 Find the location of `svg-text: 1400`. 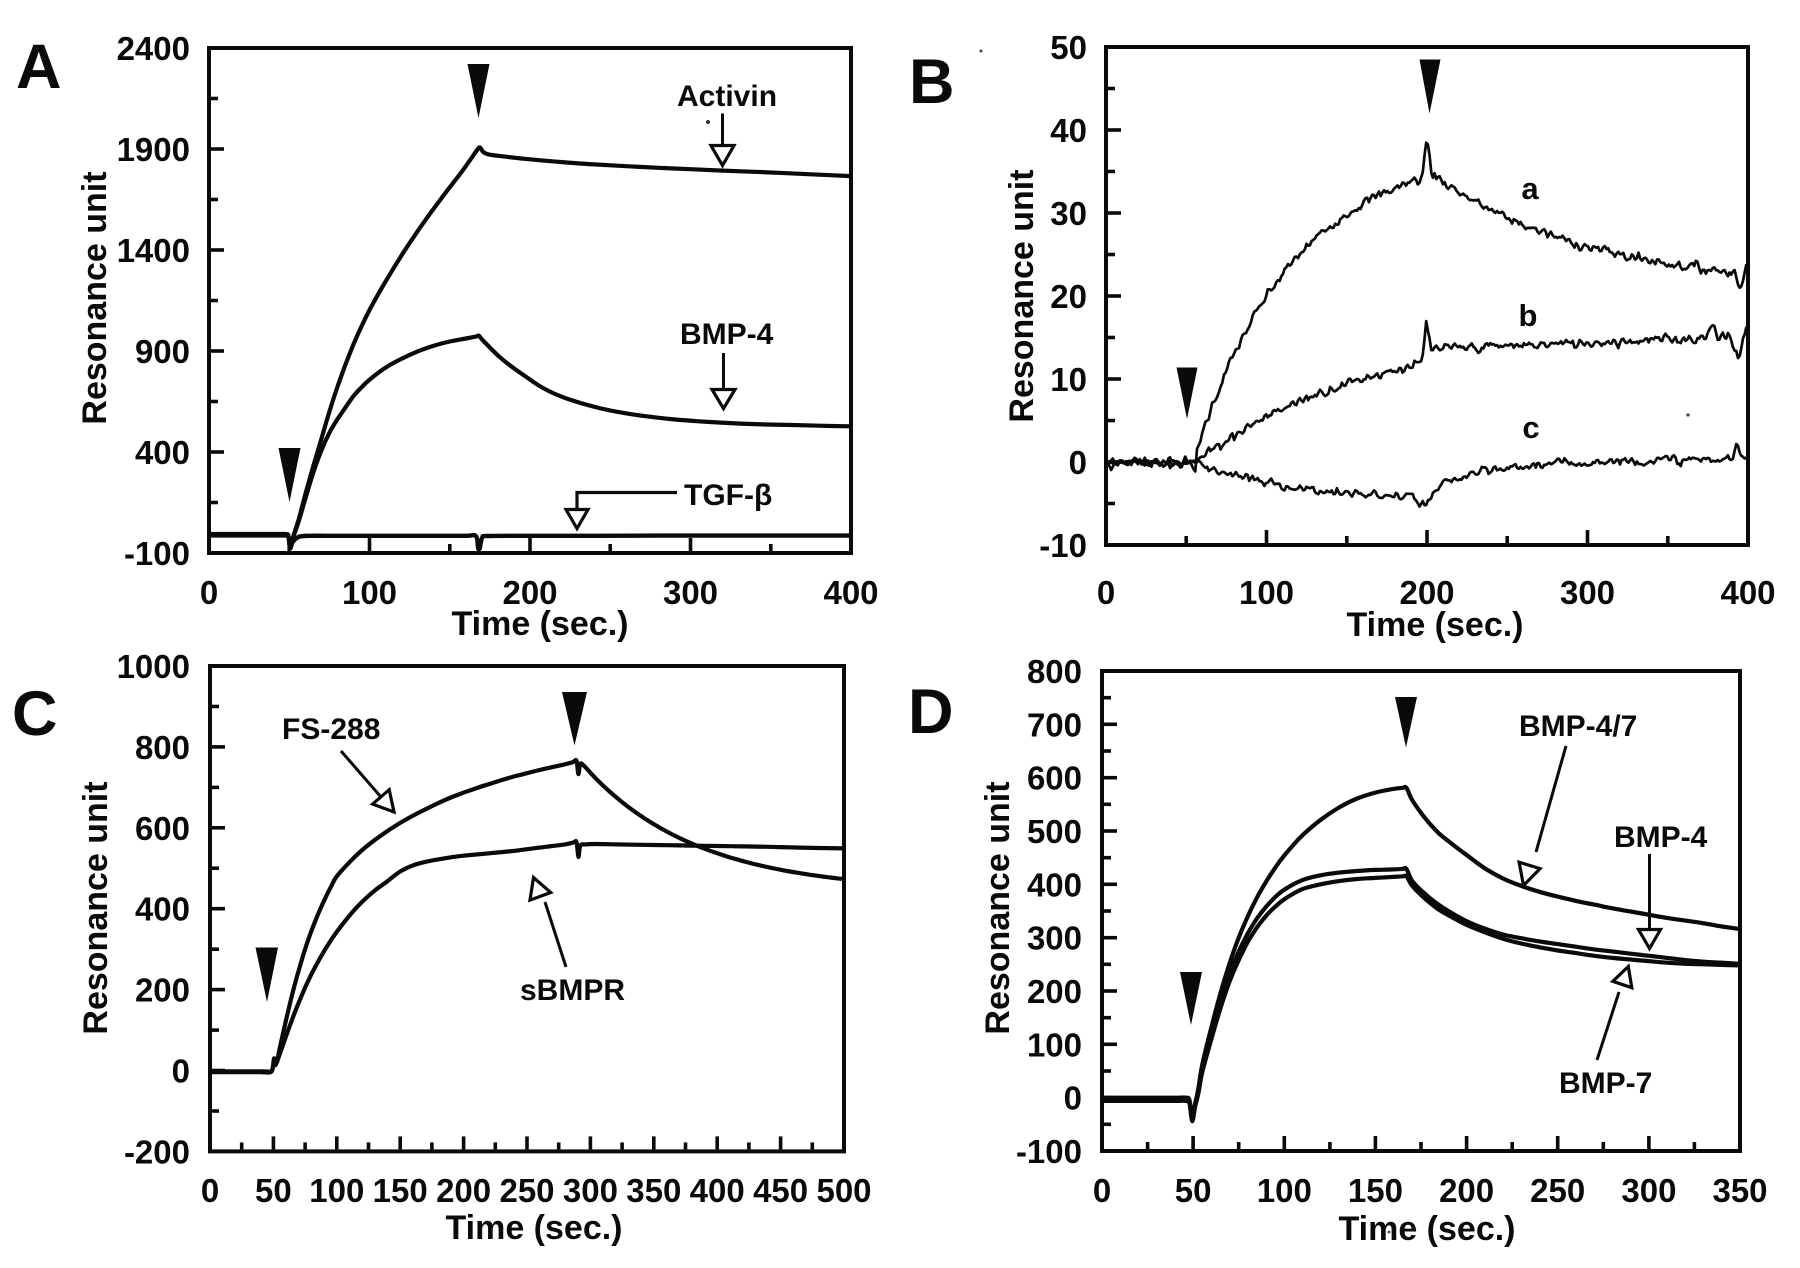

svg-text: 1400 is located at coordinates (153, 250).